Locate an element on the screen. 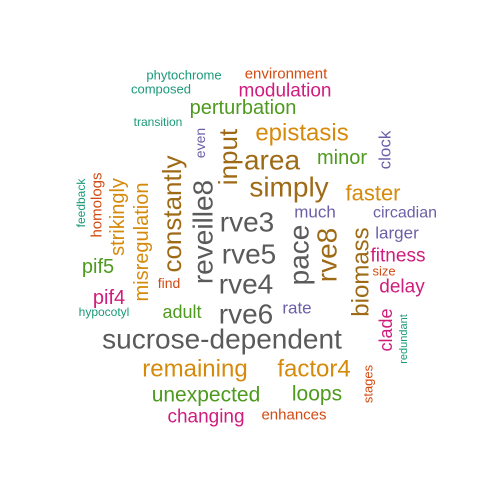 Image resolution: width=500 pixels, height=500 pixels. word-pif4: pif4 is located at coordinates (109, 298).